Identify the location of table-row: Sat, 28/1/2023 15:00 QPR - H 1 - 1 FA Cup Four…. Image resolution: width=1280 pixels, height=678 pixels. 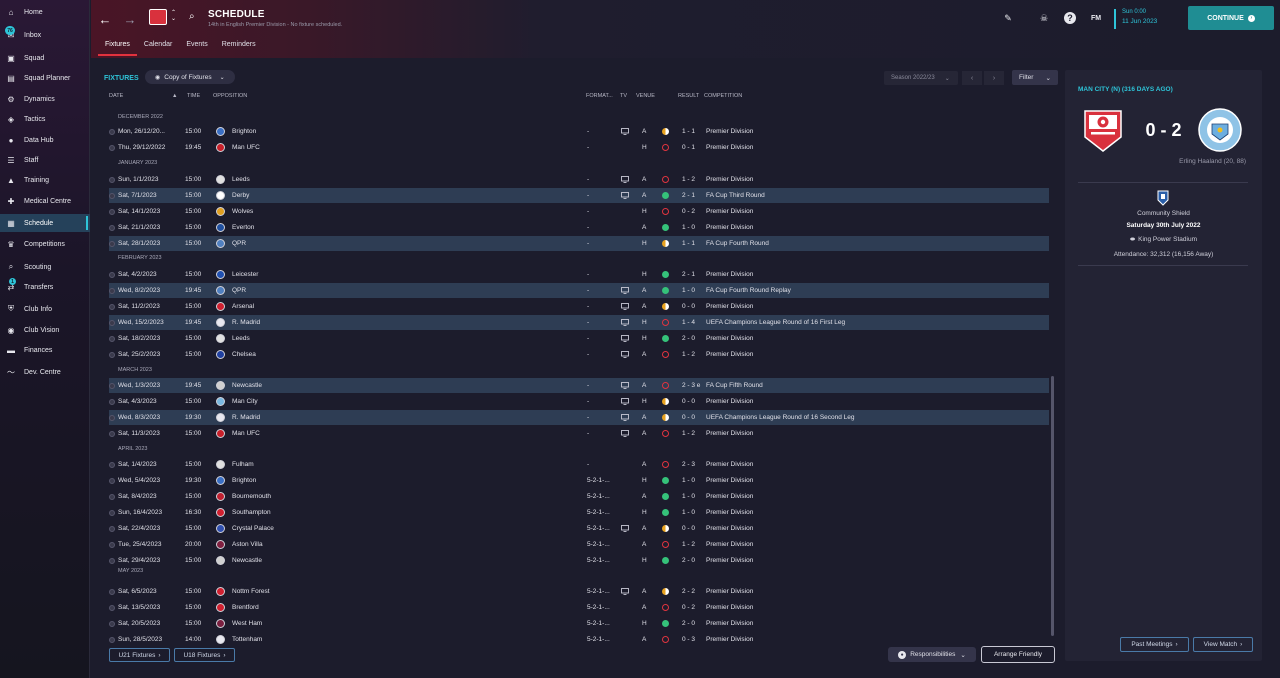
(579, 243).